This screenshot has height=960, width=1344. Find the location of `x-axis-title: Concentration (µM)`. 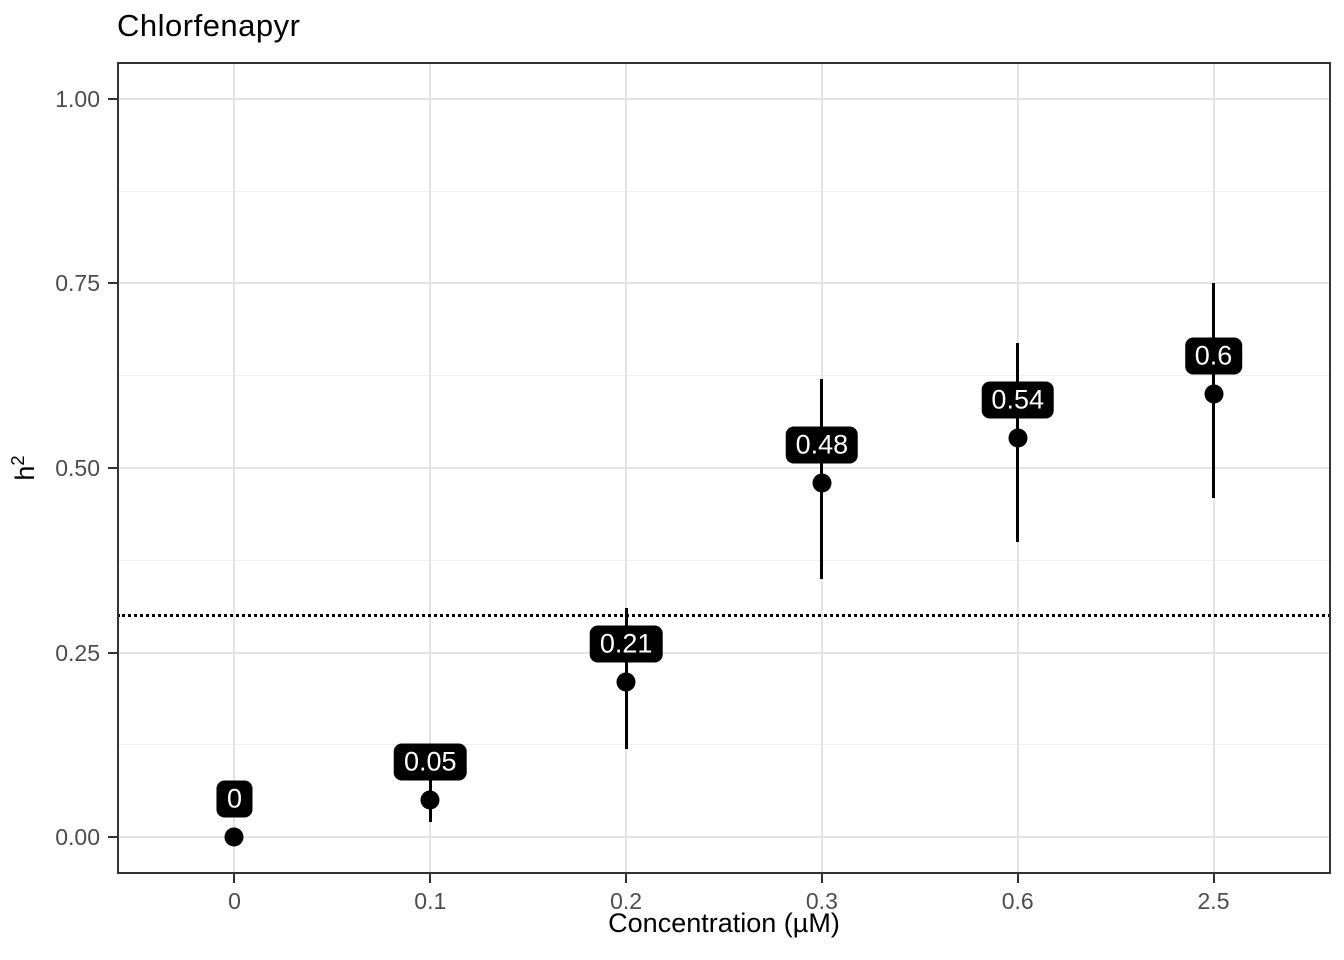

x-axis-title: Concentration (µM) is located at coordinates (724, 923).